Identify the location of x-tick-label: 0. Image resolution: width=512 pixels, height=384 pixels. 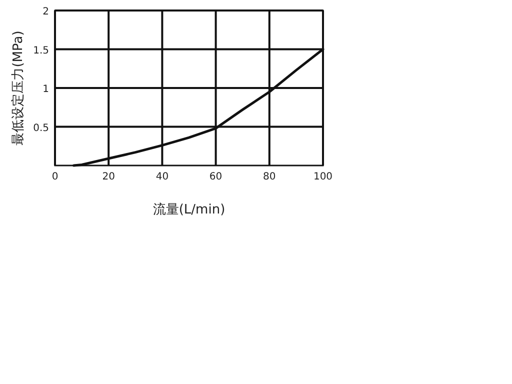
(55, 177).